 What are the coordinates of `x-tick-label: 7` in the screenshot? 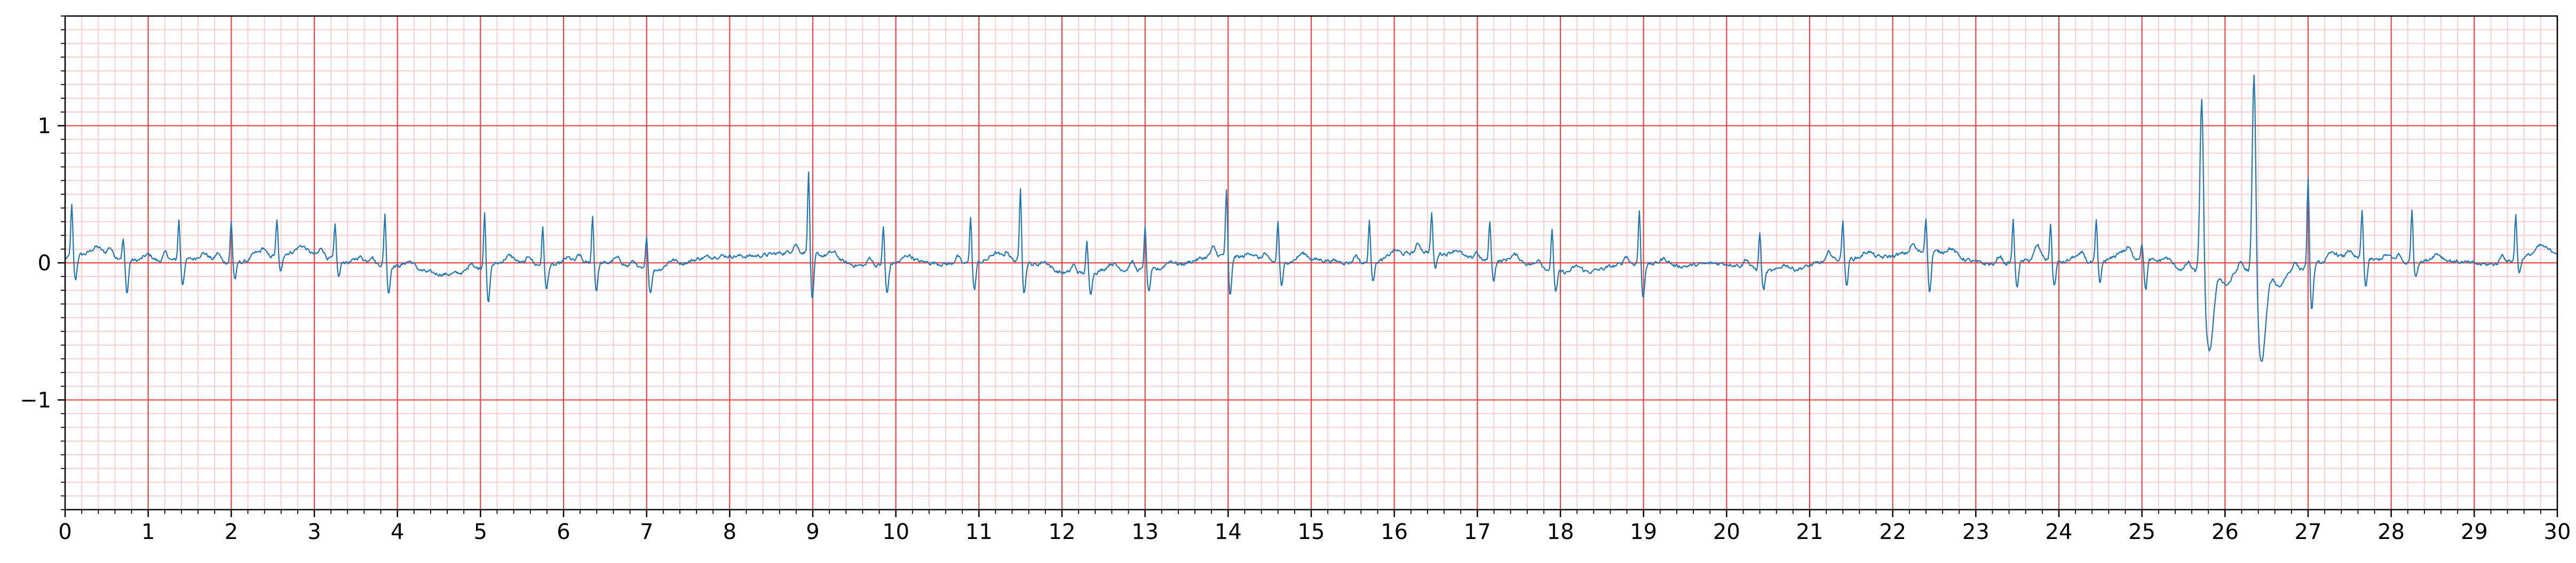 It's located at (646, 532).